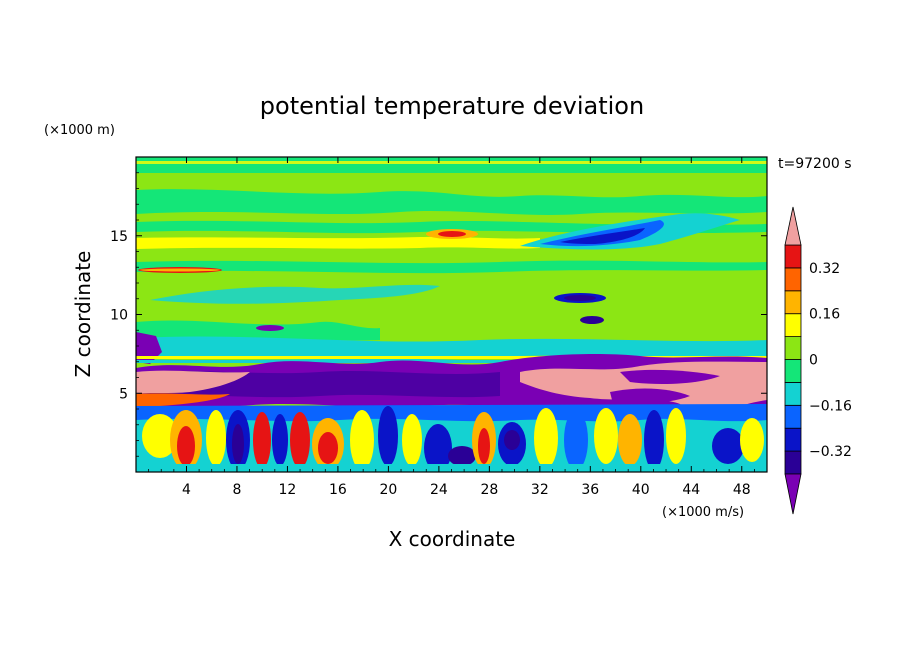  What do you see at coordinates (691, 490) in the screenshot?
I see `x-tick-label: 44` at bounding box center [691, 490].